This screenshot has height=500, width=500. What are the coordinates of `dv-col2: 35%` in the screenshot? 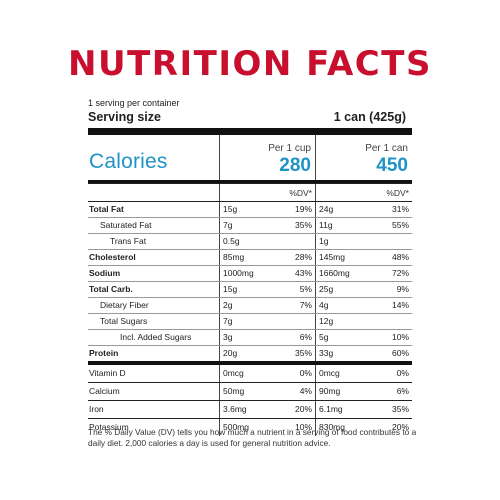 It's located at (400, 409).